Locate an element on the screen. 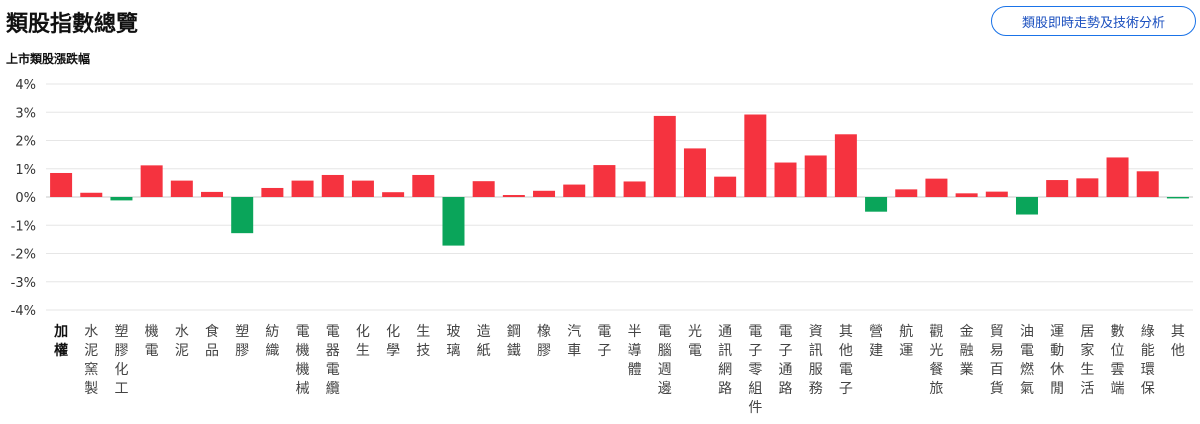  x-tick-label: 貿易百貨 is located at coordinates (997, 360).